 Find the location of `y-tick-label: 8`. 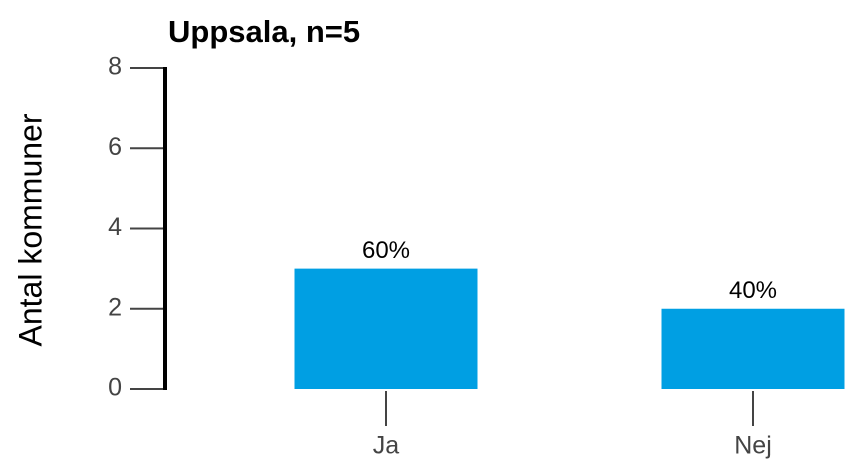

y-tick-label: 8 is located at coordinates (115, 67).